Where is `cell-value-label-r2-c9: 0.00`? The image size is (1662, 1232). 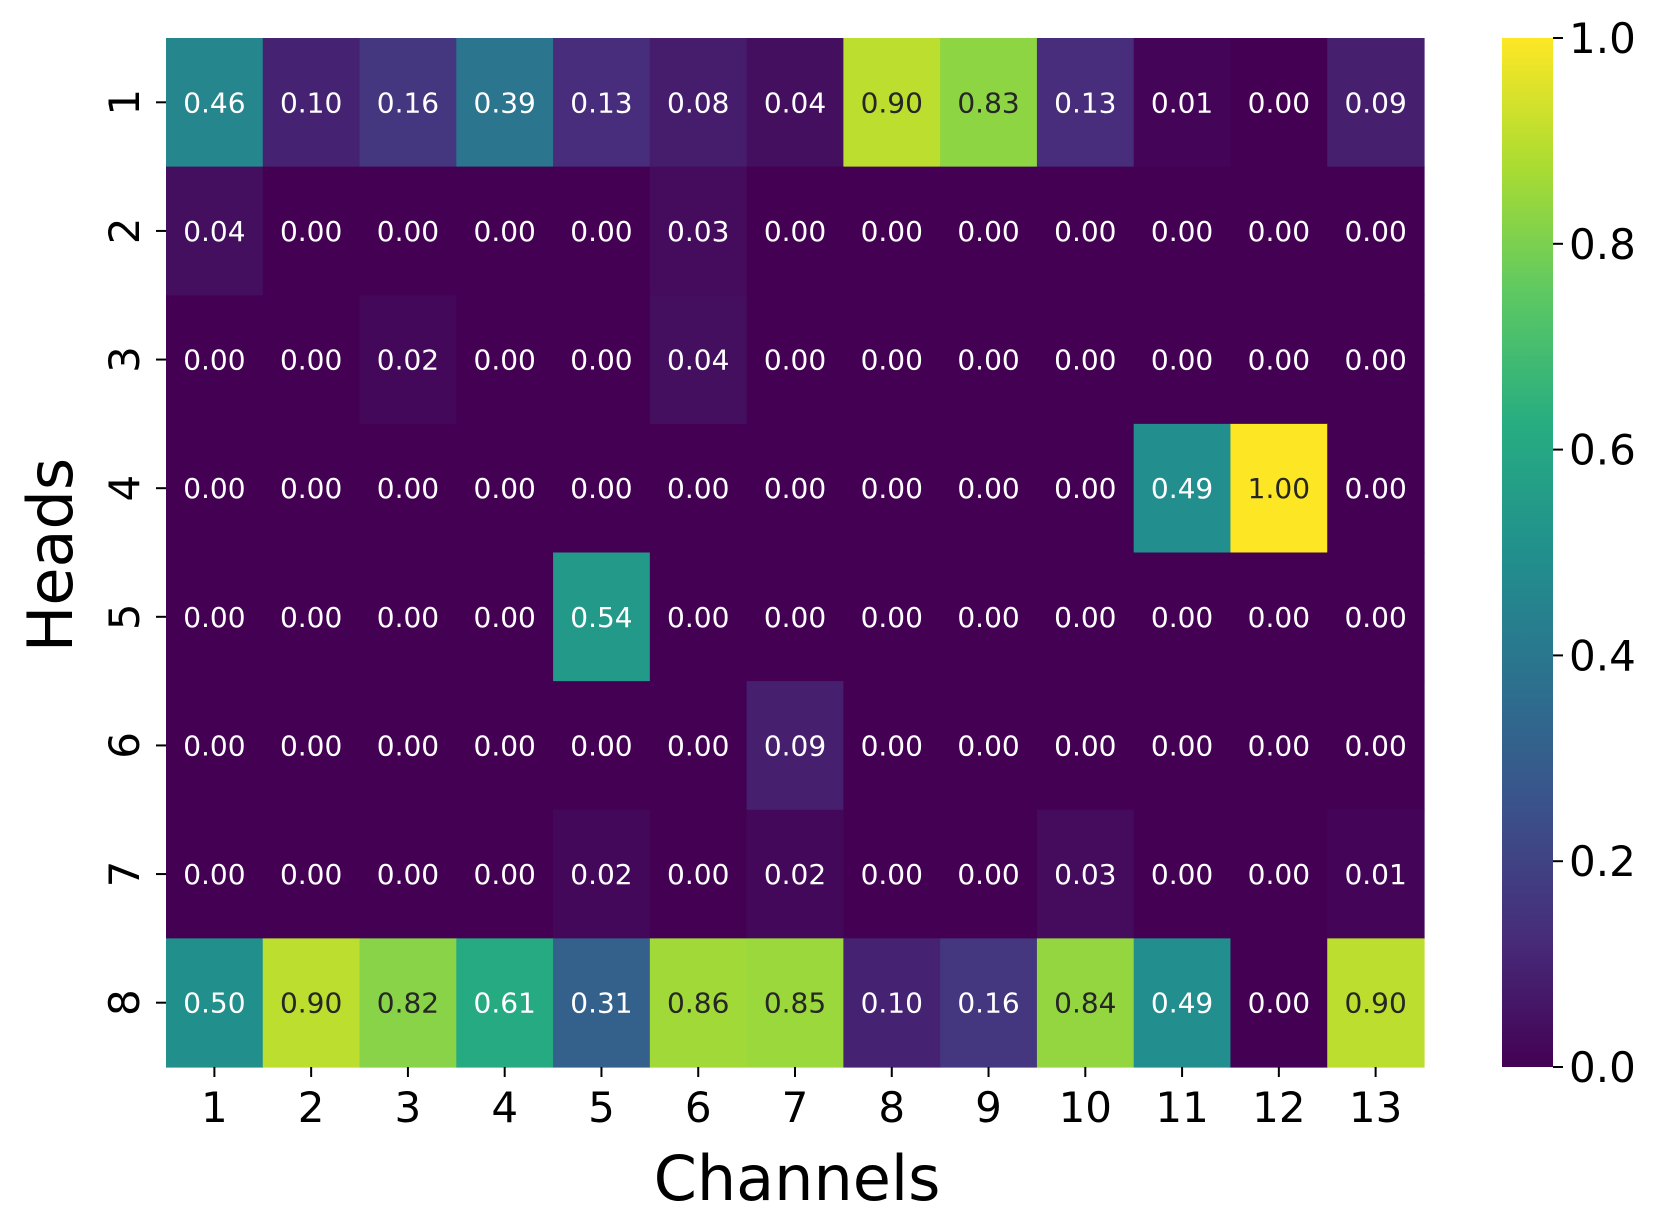
cell-value-label-r2-c9: 0.00 is located at coordinates (988, 231).